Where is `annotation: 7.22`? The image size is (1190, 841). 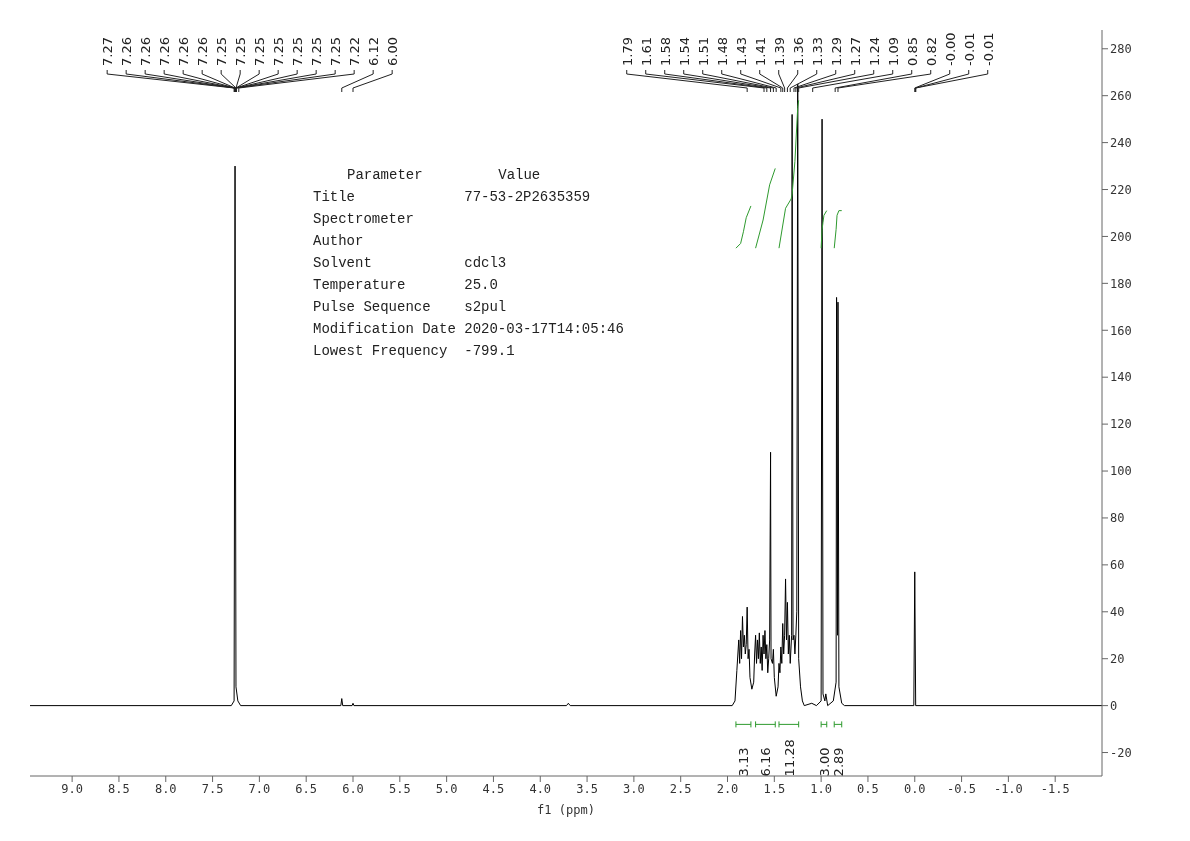
annotation: 7.22 is located at coordinates (355, 51).